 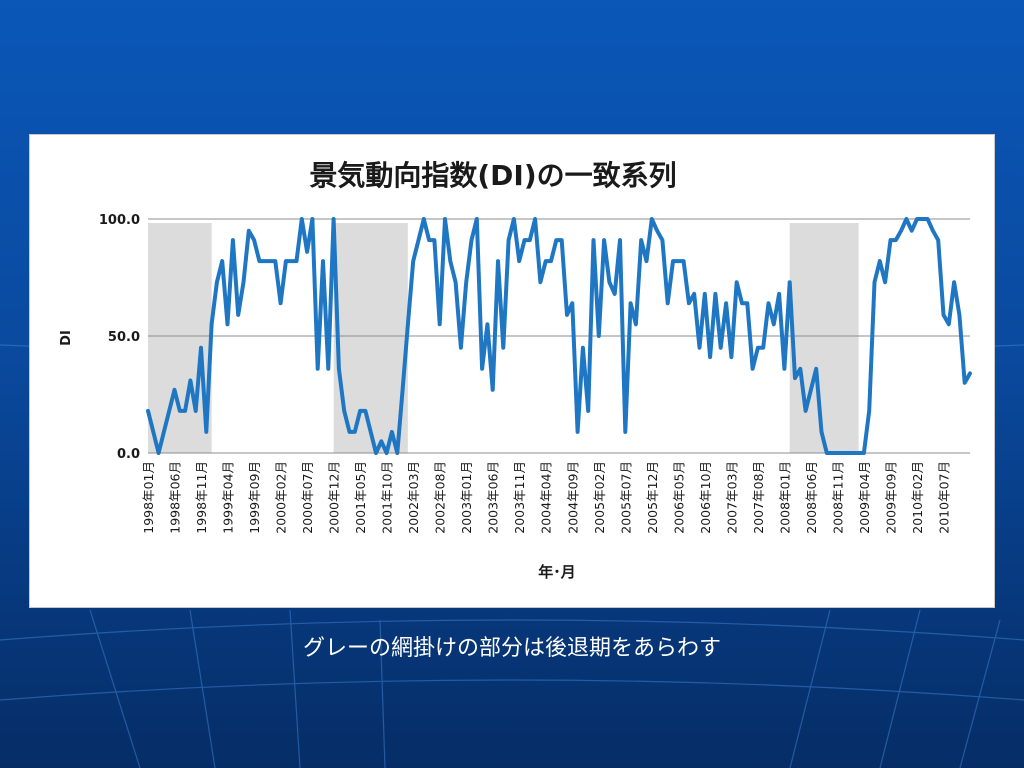 What do you see at coordinates (837, 497) in the screenshot?
I see `x-tick-label: 2008年11月` at bounding box center [837, 497].